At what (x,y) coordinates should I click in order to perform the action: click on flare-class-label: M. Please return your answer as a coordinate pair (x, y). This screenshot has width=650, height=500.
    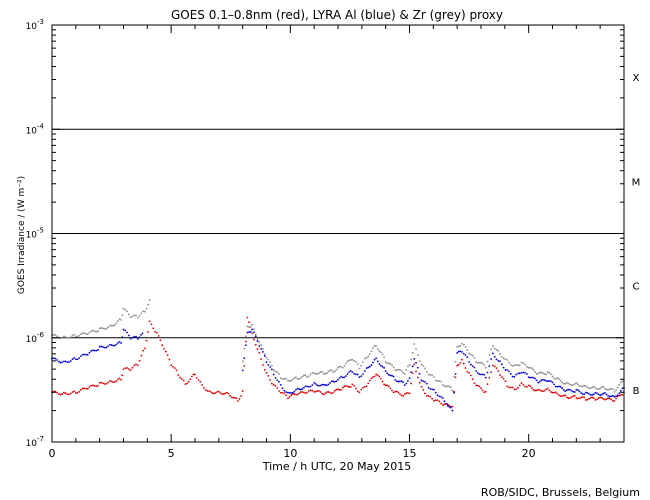
    Looking at the image, I should click on (636, 182).